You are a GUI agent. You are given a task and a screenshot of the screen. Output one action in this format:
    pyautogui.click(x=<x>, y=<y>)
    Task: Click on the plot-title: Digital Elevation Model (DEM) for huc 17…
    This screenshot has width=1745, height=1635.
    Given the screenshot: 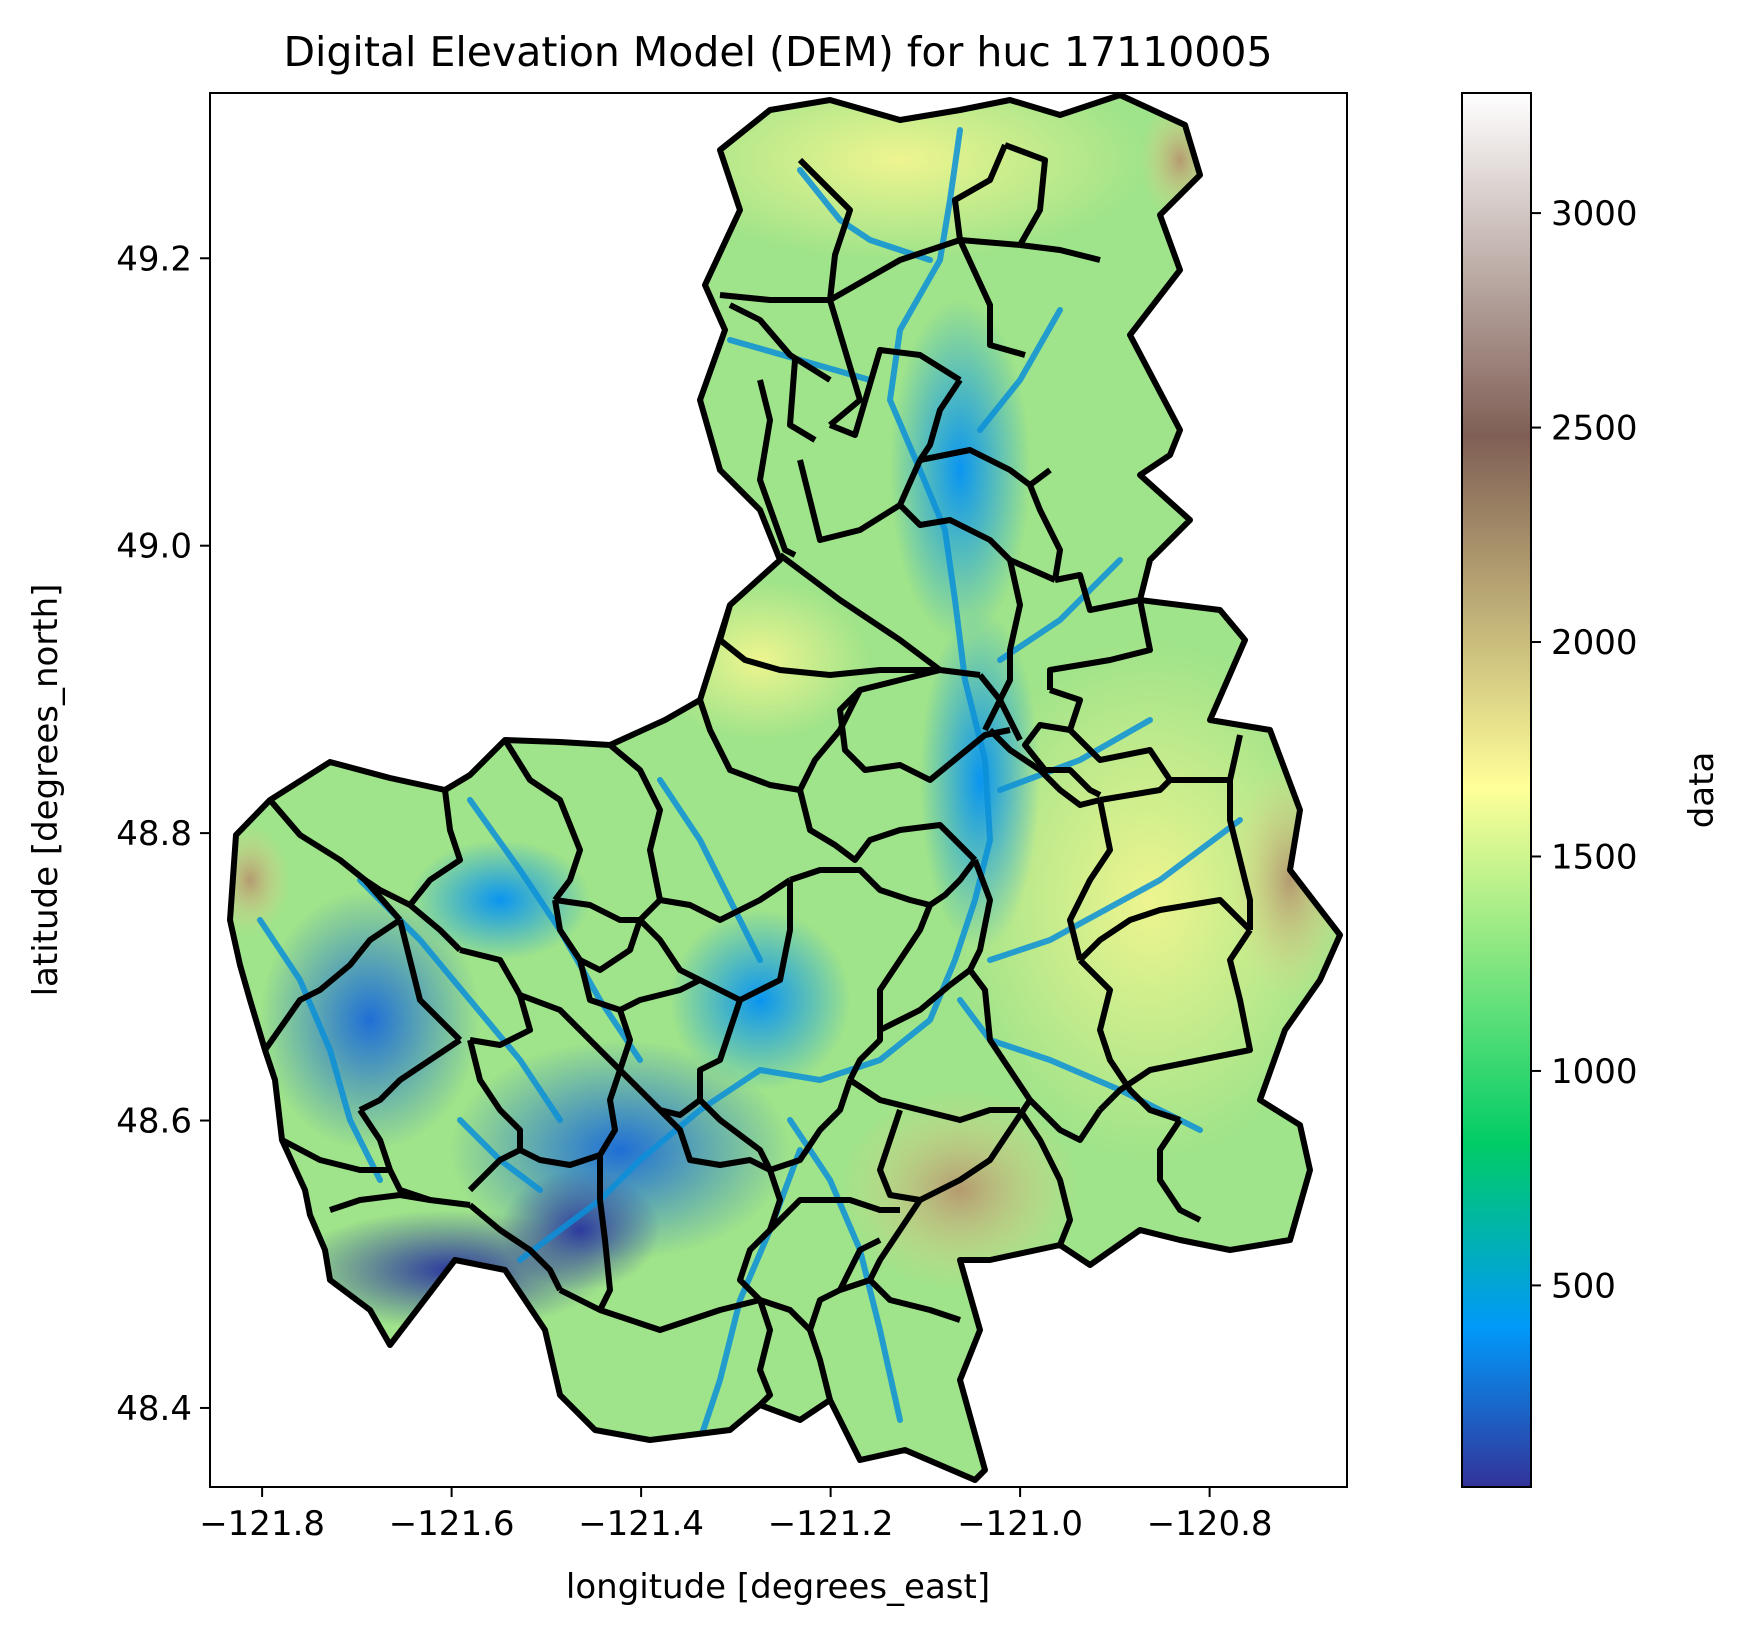 What is the action you would take?
    pyautogui.click(x=777, y=52)
    